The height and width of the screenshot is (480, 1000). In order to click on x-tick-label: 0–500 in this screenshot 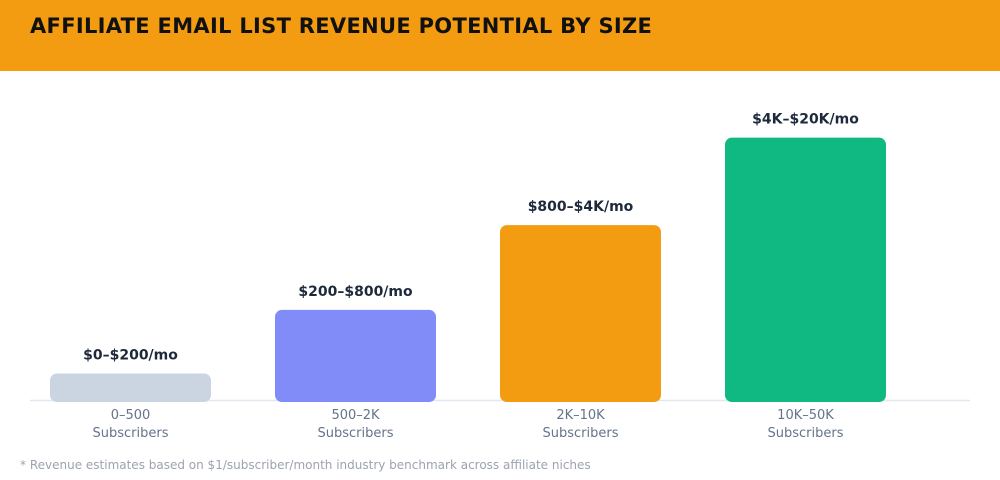, I will do `click(131, 415)`.